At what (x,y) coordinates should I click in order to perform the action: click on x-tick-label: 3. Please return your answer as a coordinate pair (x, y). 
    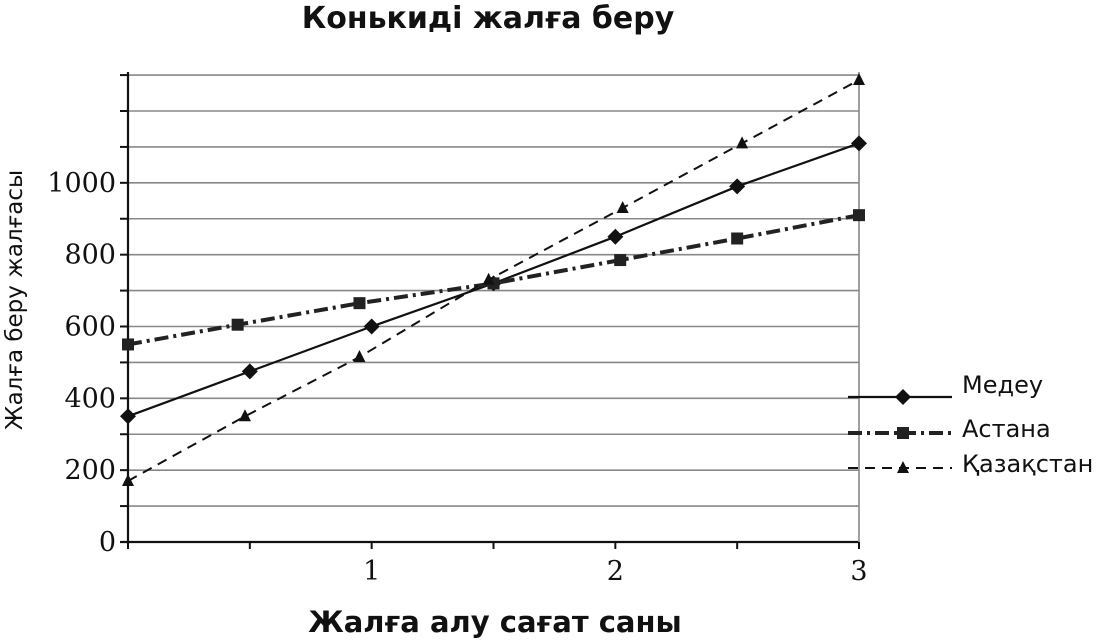
    Looking at the image, I should click on (858, 571).